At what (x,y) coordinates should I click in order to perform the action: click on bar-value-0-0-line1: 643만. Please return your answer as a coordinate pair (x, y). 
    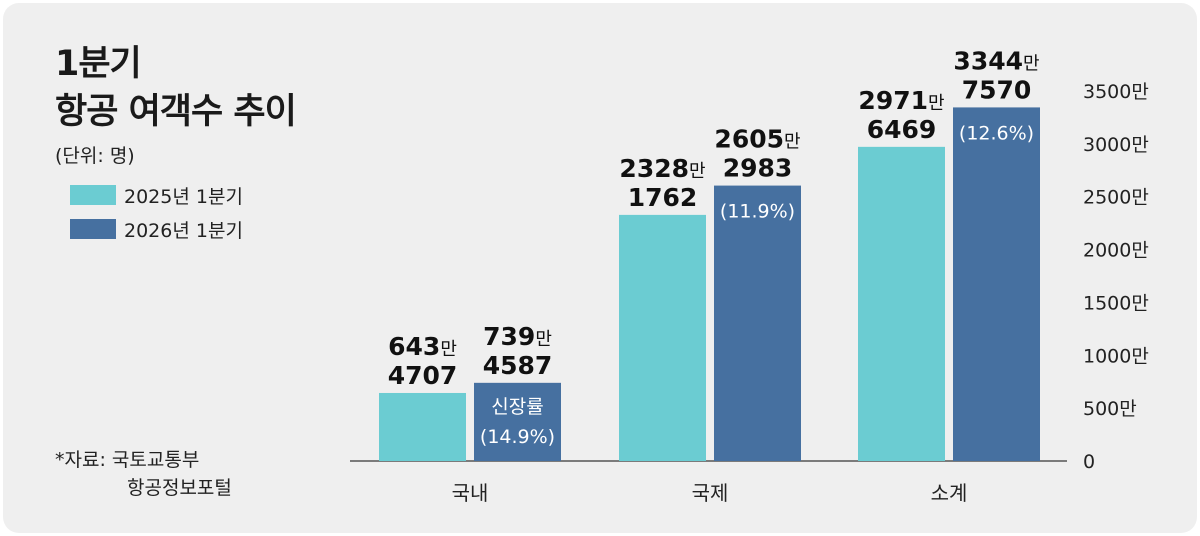
    Looking at the image, I should click on (422, 346).